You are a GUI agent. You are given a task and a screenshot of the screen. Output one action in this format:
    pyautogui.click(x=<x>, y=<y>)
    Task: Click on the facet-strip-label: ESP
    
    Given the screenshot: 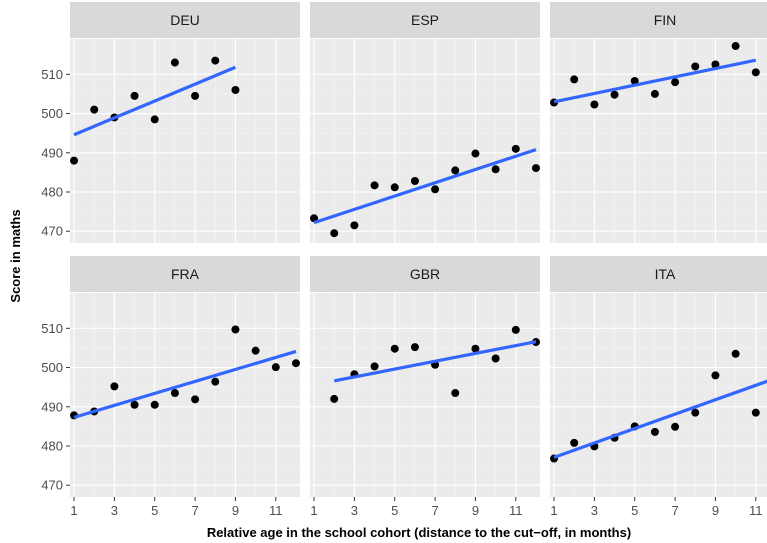 What is the action you would take?
    pyautogui.click(x=425, y=20)
    